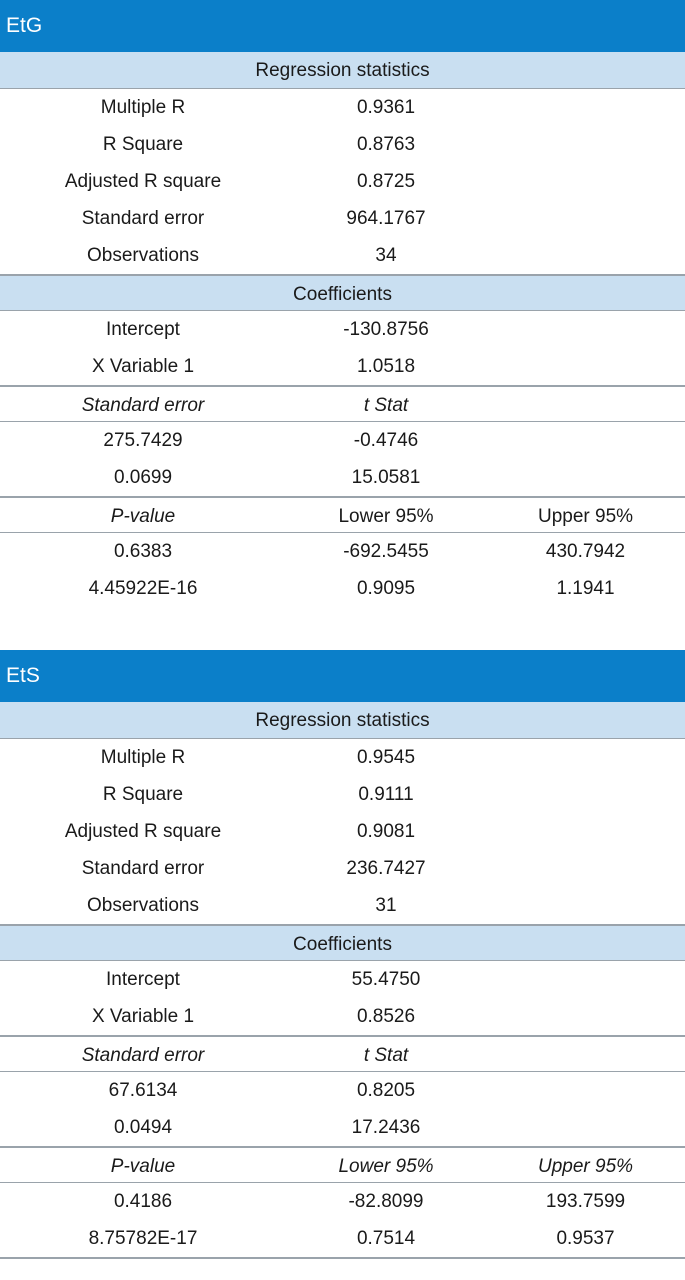 This screenshot has width=685, height=1280. What do you see at coordinates (386, 1238) in the screenshot?
I see `cell: 0.7514` at bounding box center [386, 1238].